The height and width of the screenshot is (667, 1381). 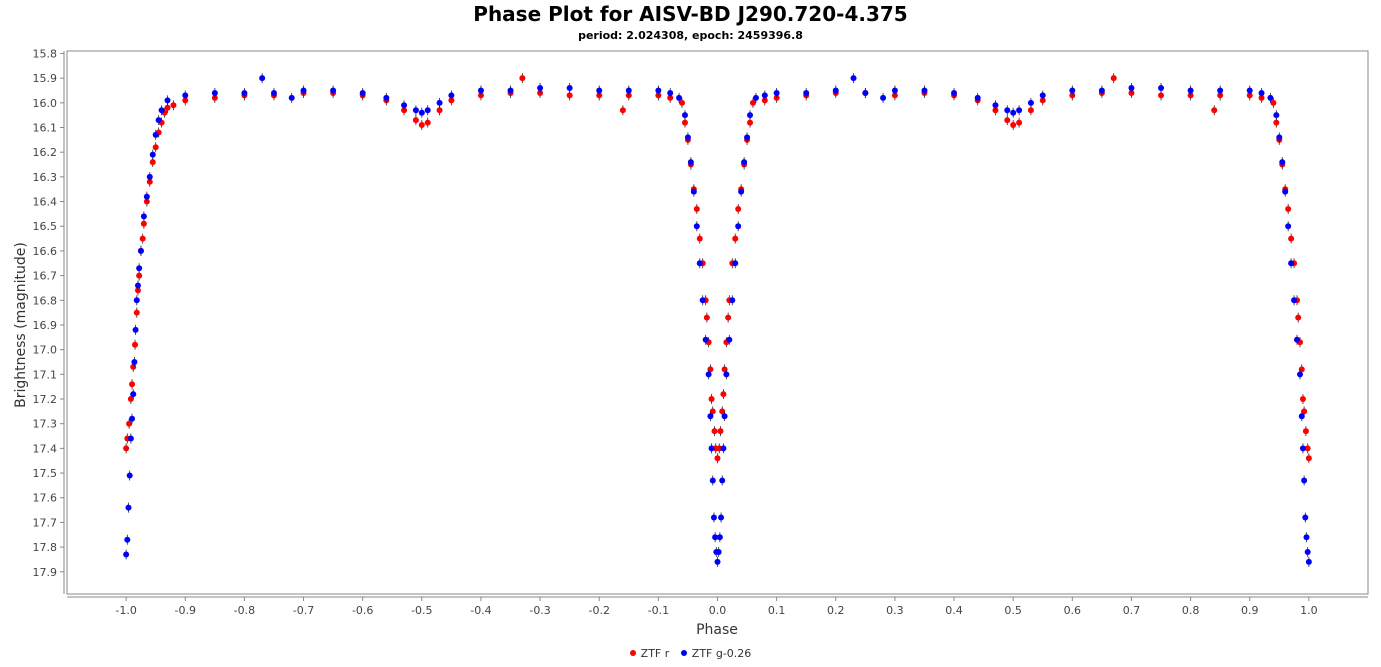 What do you see at coordinates (45, 300) in the screenshot?
I see `y-tick-label: 16.8` at bounding box center [45, 300].